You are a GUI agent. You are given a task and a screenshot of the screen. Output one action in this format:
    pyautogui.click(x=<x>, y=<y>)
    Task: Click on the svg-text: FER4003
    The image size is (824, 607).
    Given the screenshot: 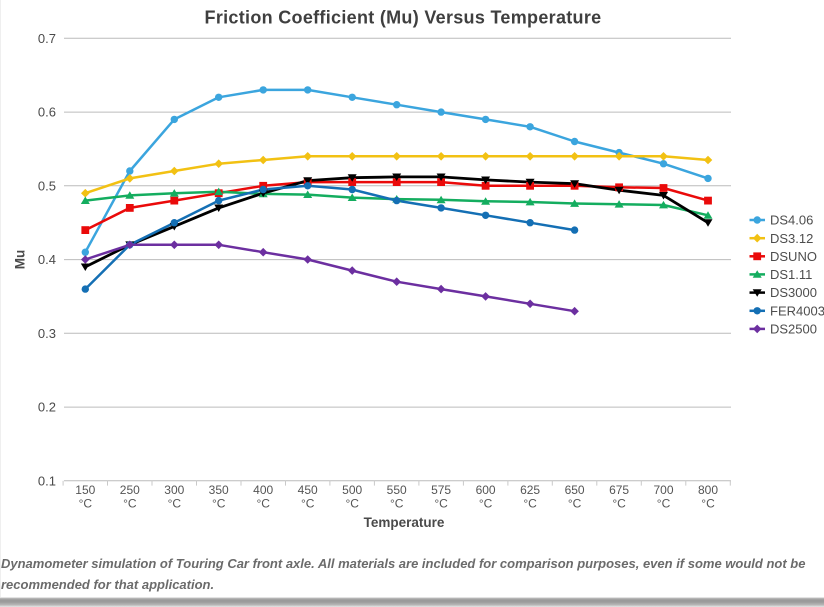 What is the action you would take?
    pyautogui.click(x=797, y=310)
    